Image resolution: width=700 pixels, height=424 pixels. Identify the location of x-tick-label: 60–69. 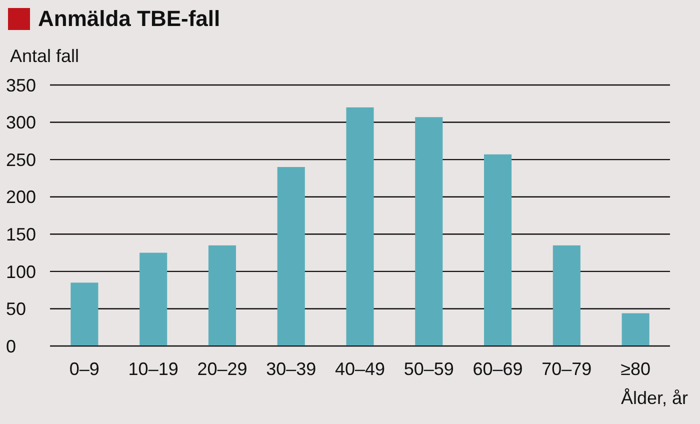
(497, 368).